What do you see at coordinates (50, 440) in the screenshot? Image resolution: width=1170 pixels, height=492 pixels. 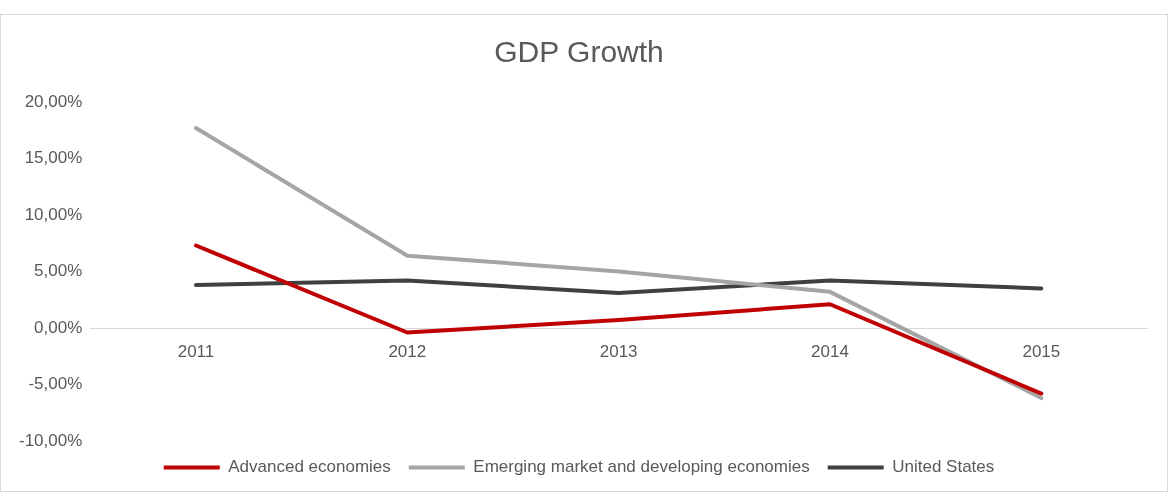 I see `y-tick-label: -10,00%` at bounding box center [50, 440].